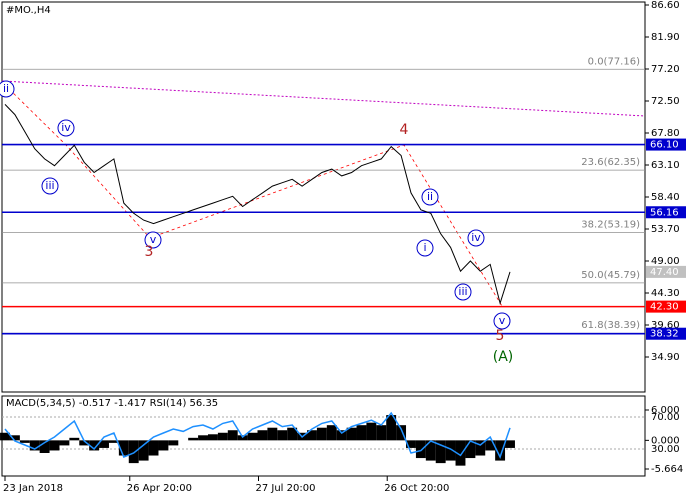 Image resolution: width=700 pixels, height=504 pixels. I want to click on level-label: 66.10, so click(664, 145).